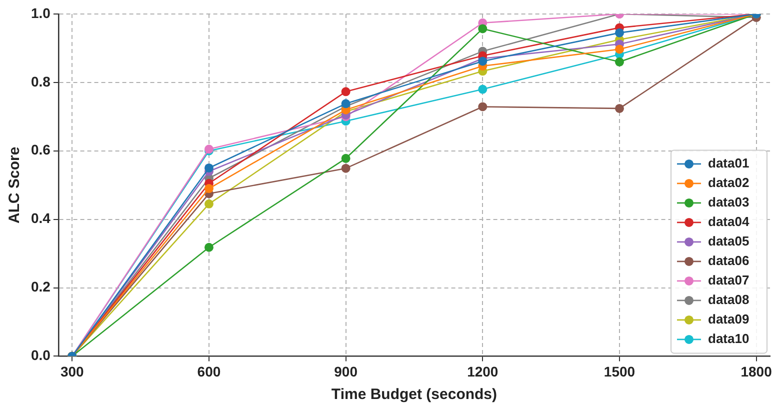 The width and height of the screenshot is (775, 406). Describe the element at coordinates (209, 371) in the screenshot. I see `x-tick-label: 600` at that location.